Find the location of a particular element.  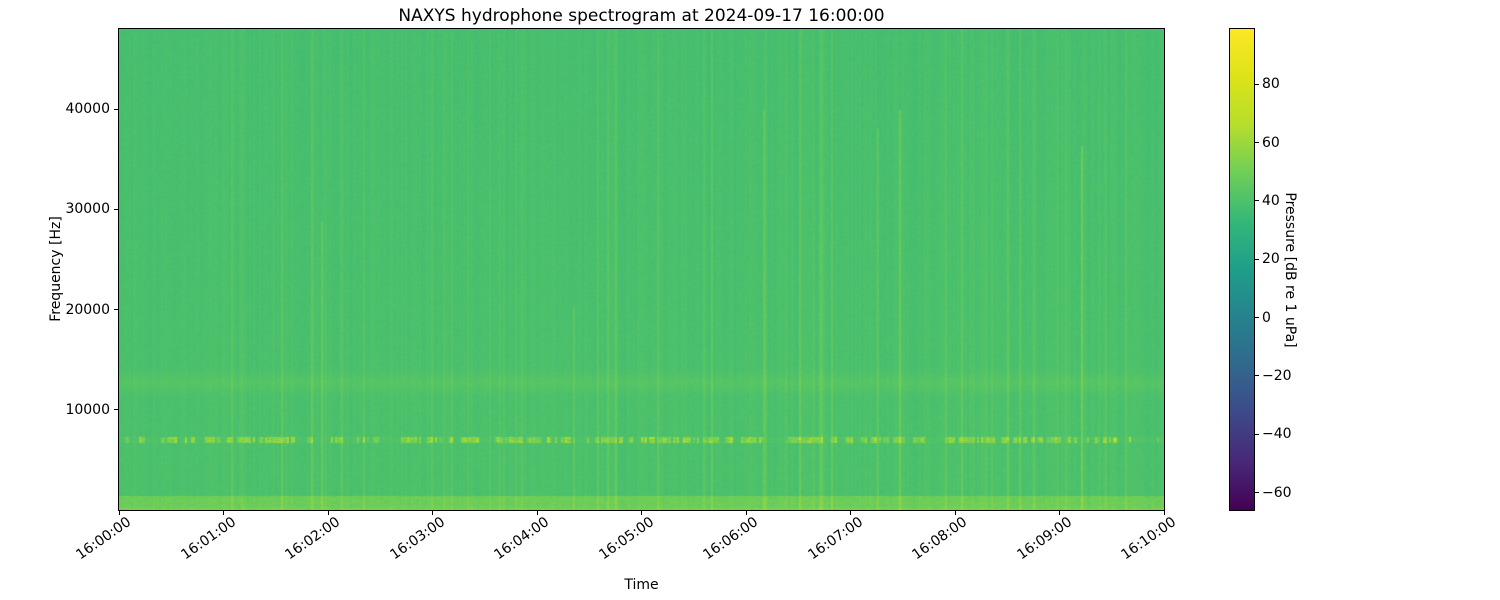

colorbar-tick-label: 0 is located at coordinates (1266, 317).